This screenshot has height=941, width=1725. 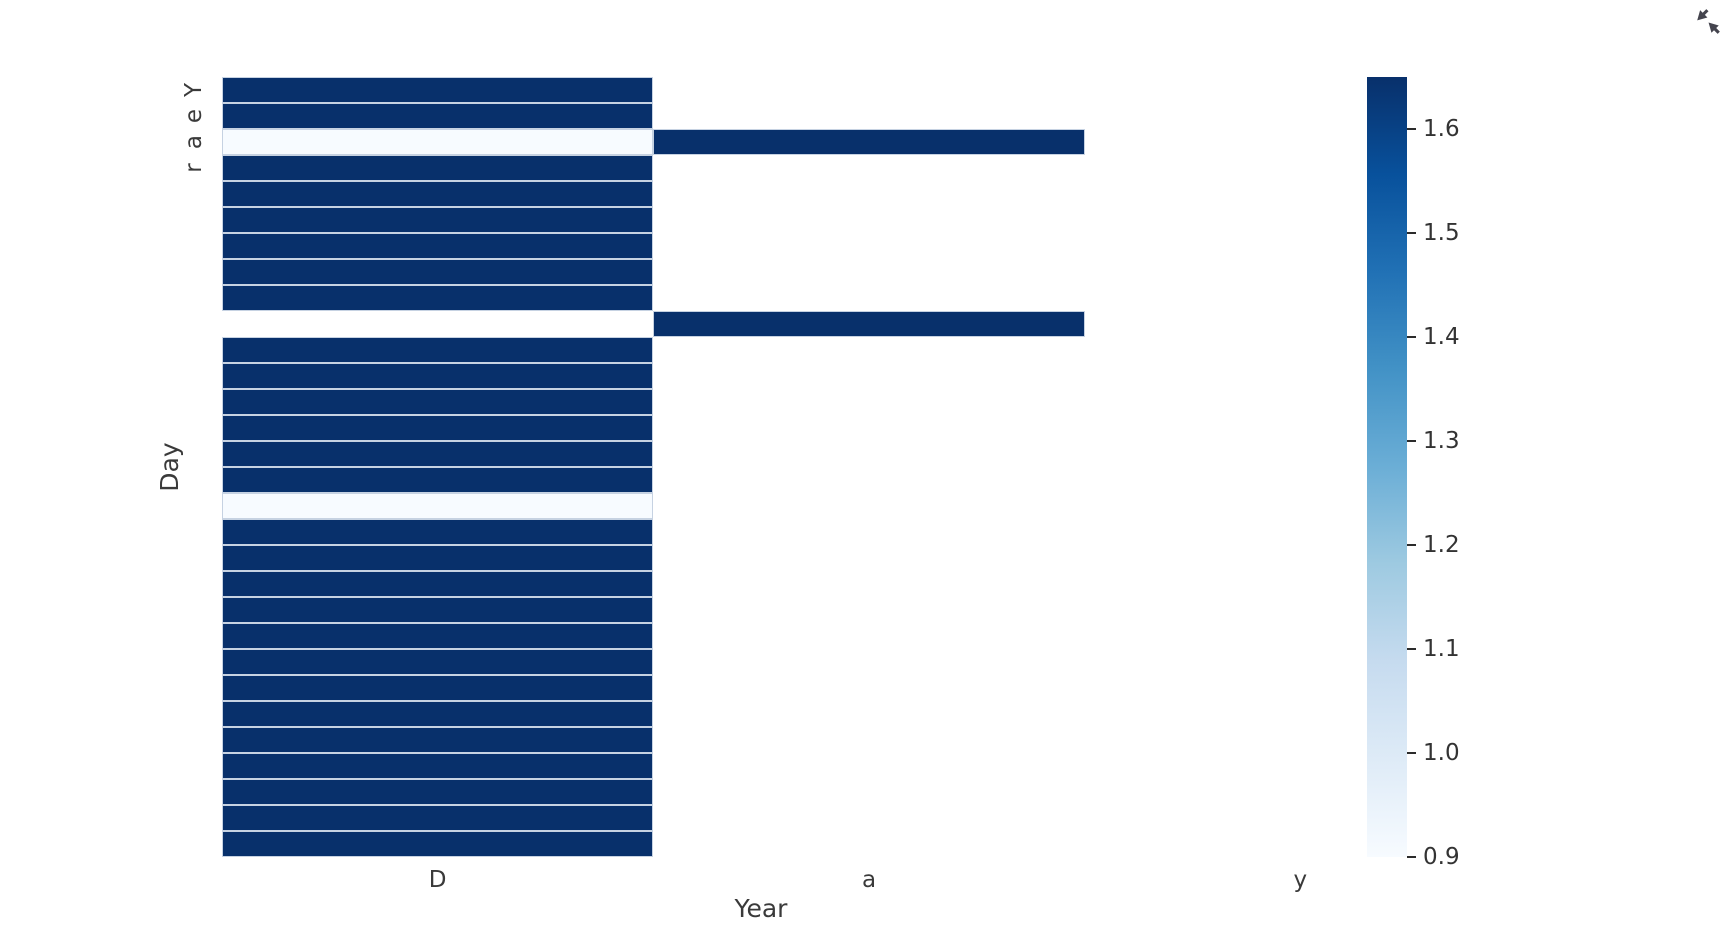 What do you see at coordinates (1441, 857) in the screenshot?
I see `colorbar-tick-label: 0.9` at bounding box center [1441, 857].